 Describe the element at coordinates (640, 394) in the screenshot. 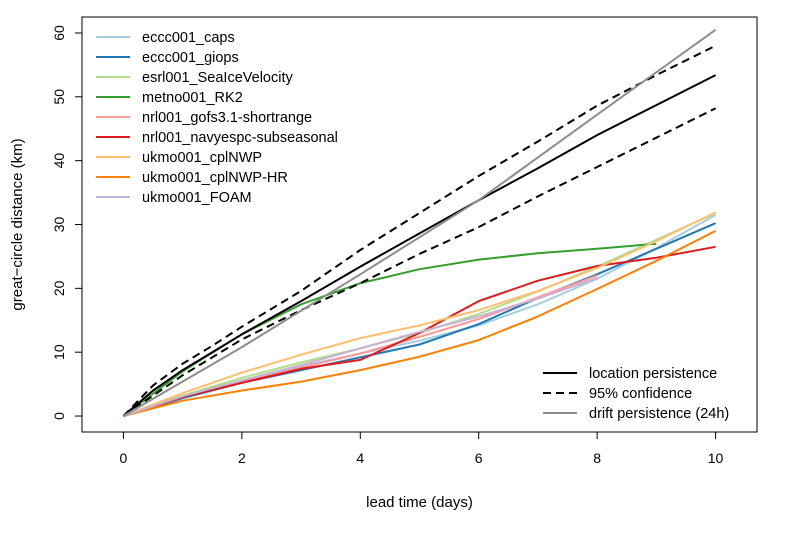

I see `legend-label: 95% confidence` at that location.